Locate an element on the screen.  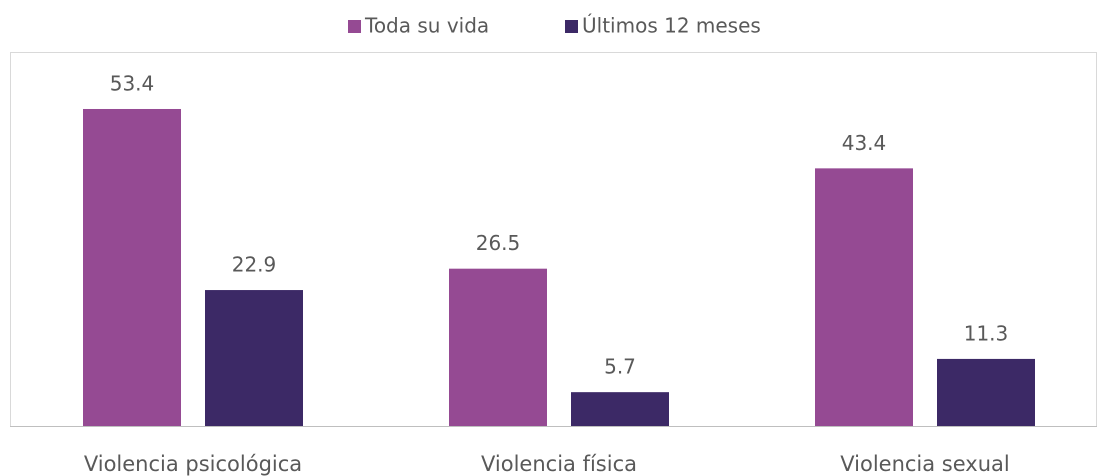
data-label: 26.5 is located at coordinates (498, 243).